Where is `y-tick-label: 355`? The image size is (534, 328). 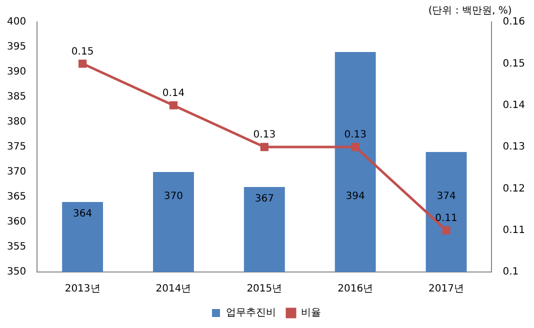 y-tick-label: 355 is located at coordinates (16, 247).